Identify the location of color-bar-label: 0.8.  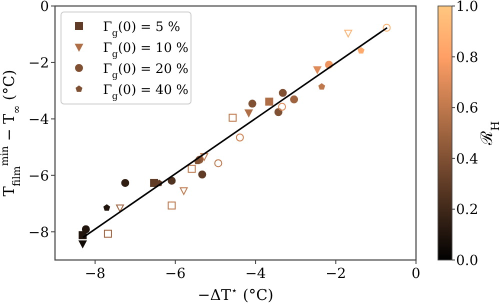
(467, 58).